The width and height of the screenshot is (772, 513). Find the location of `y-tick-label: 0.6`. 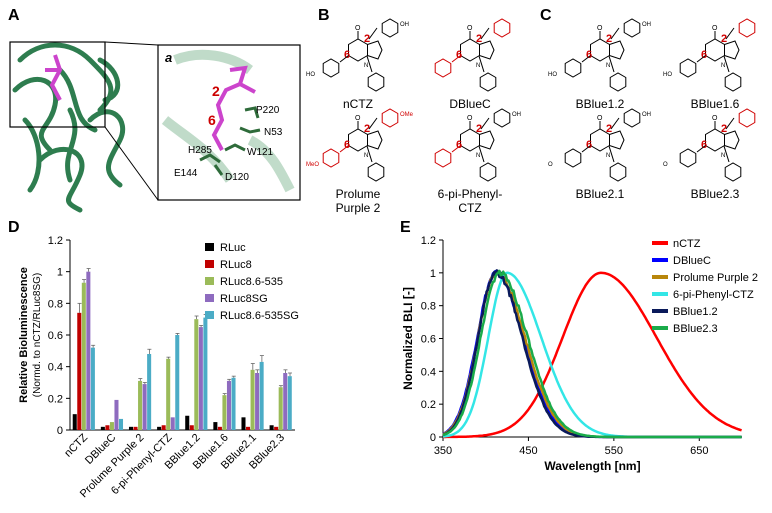

y-tick-label: 0.6 is located at coordinates (55, 336).